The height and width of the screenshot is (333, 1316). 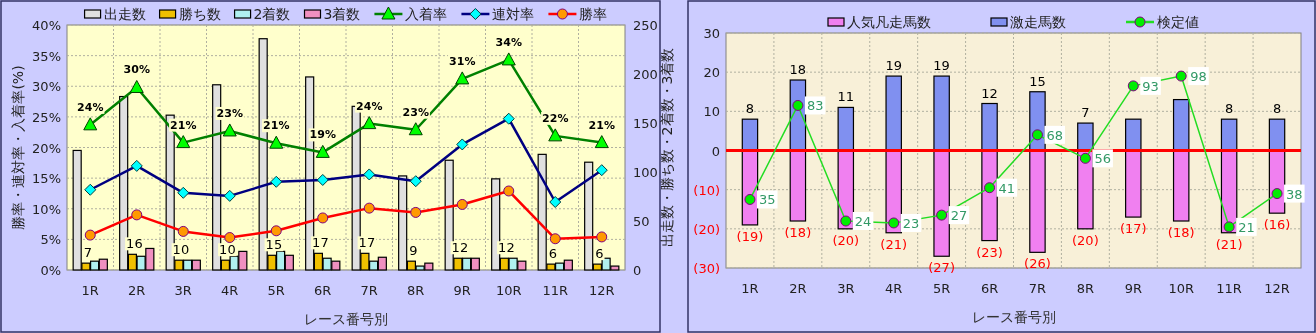 I want to click on y2-tick-label: 150, so click(x=645, y=123).